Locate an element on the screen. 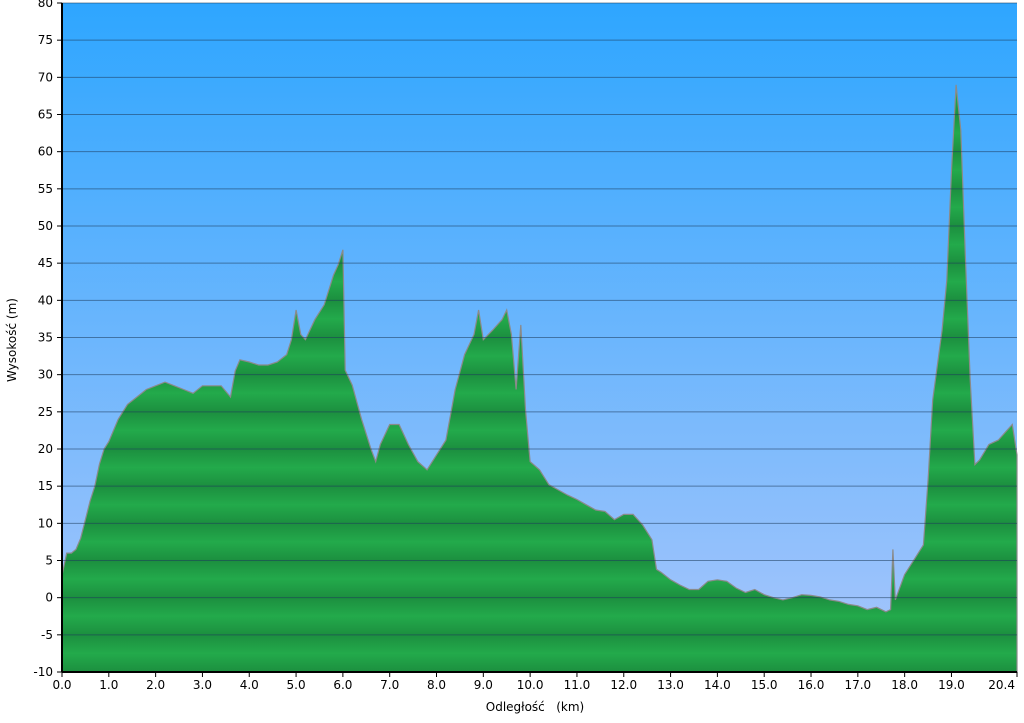 This screenshot has width=1024, height=723. y-tick-label: 10 is located at coordinates (45, 523).